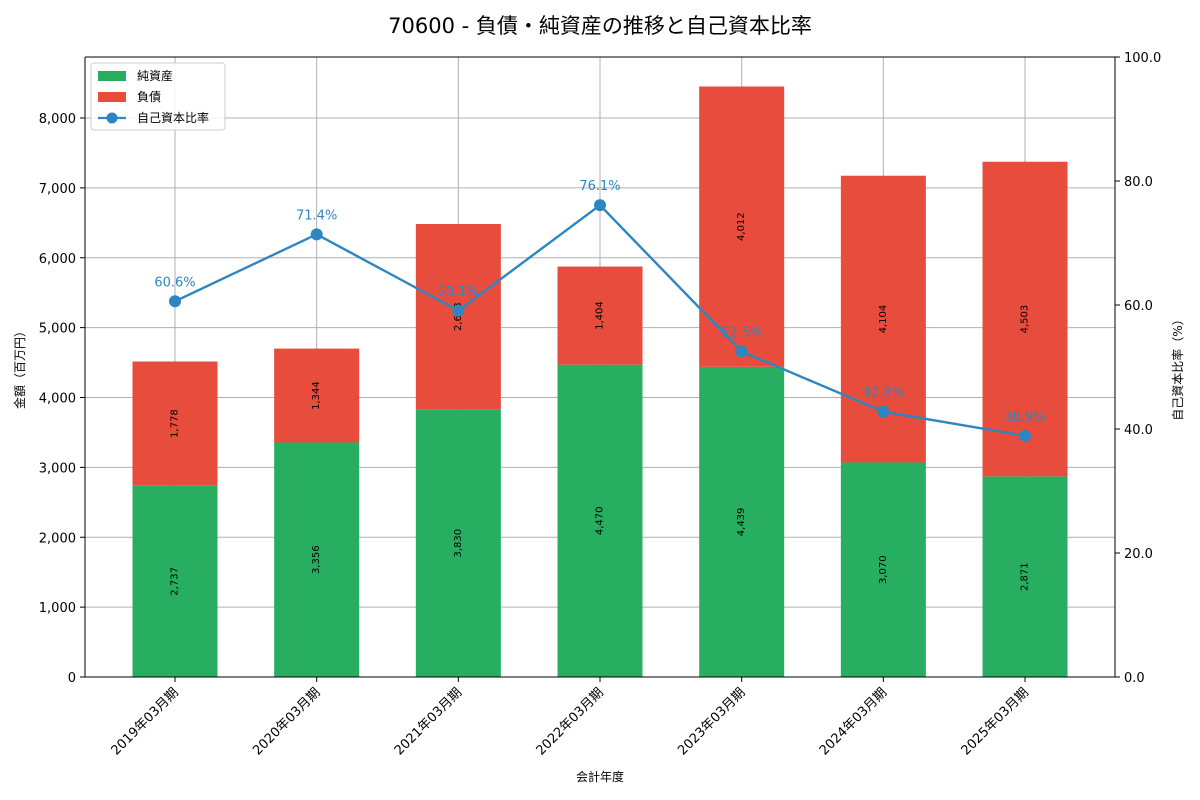  I want to click on x-axis-label: 会計年度, so click(600, 776).